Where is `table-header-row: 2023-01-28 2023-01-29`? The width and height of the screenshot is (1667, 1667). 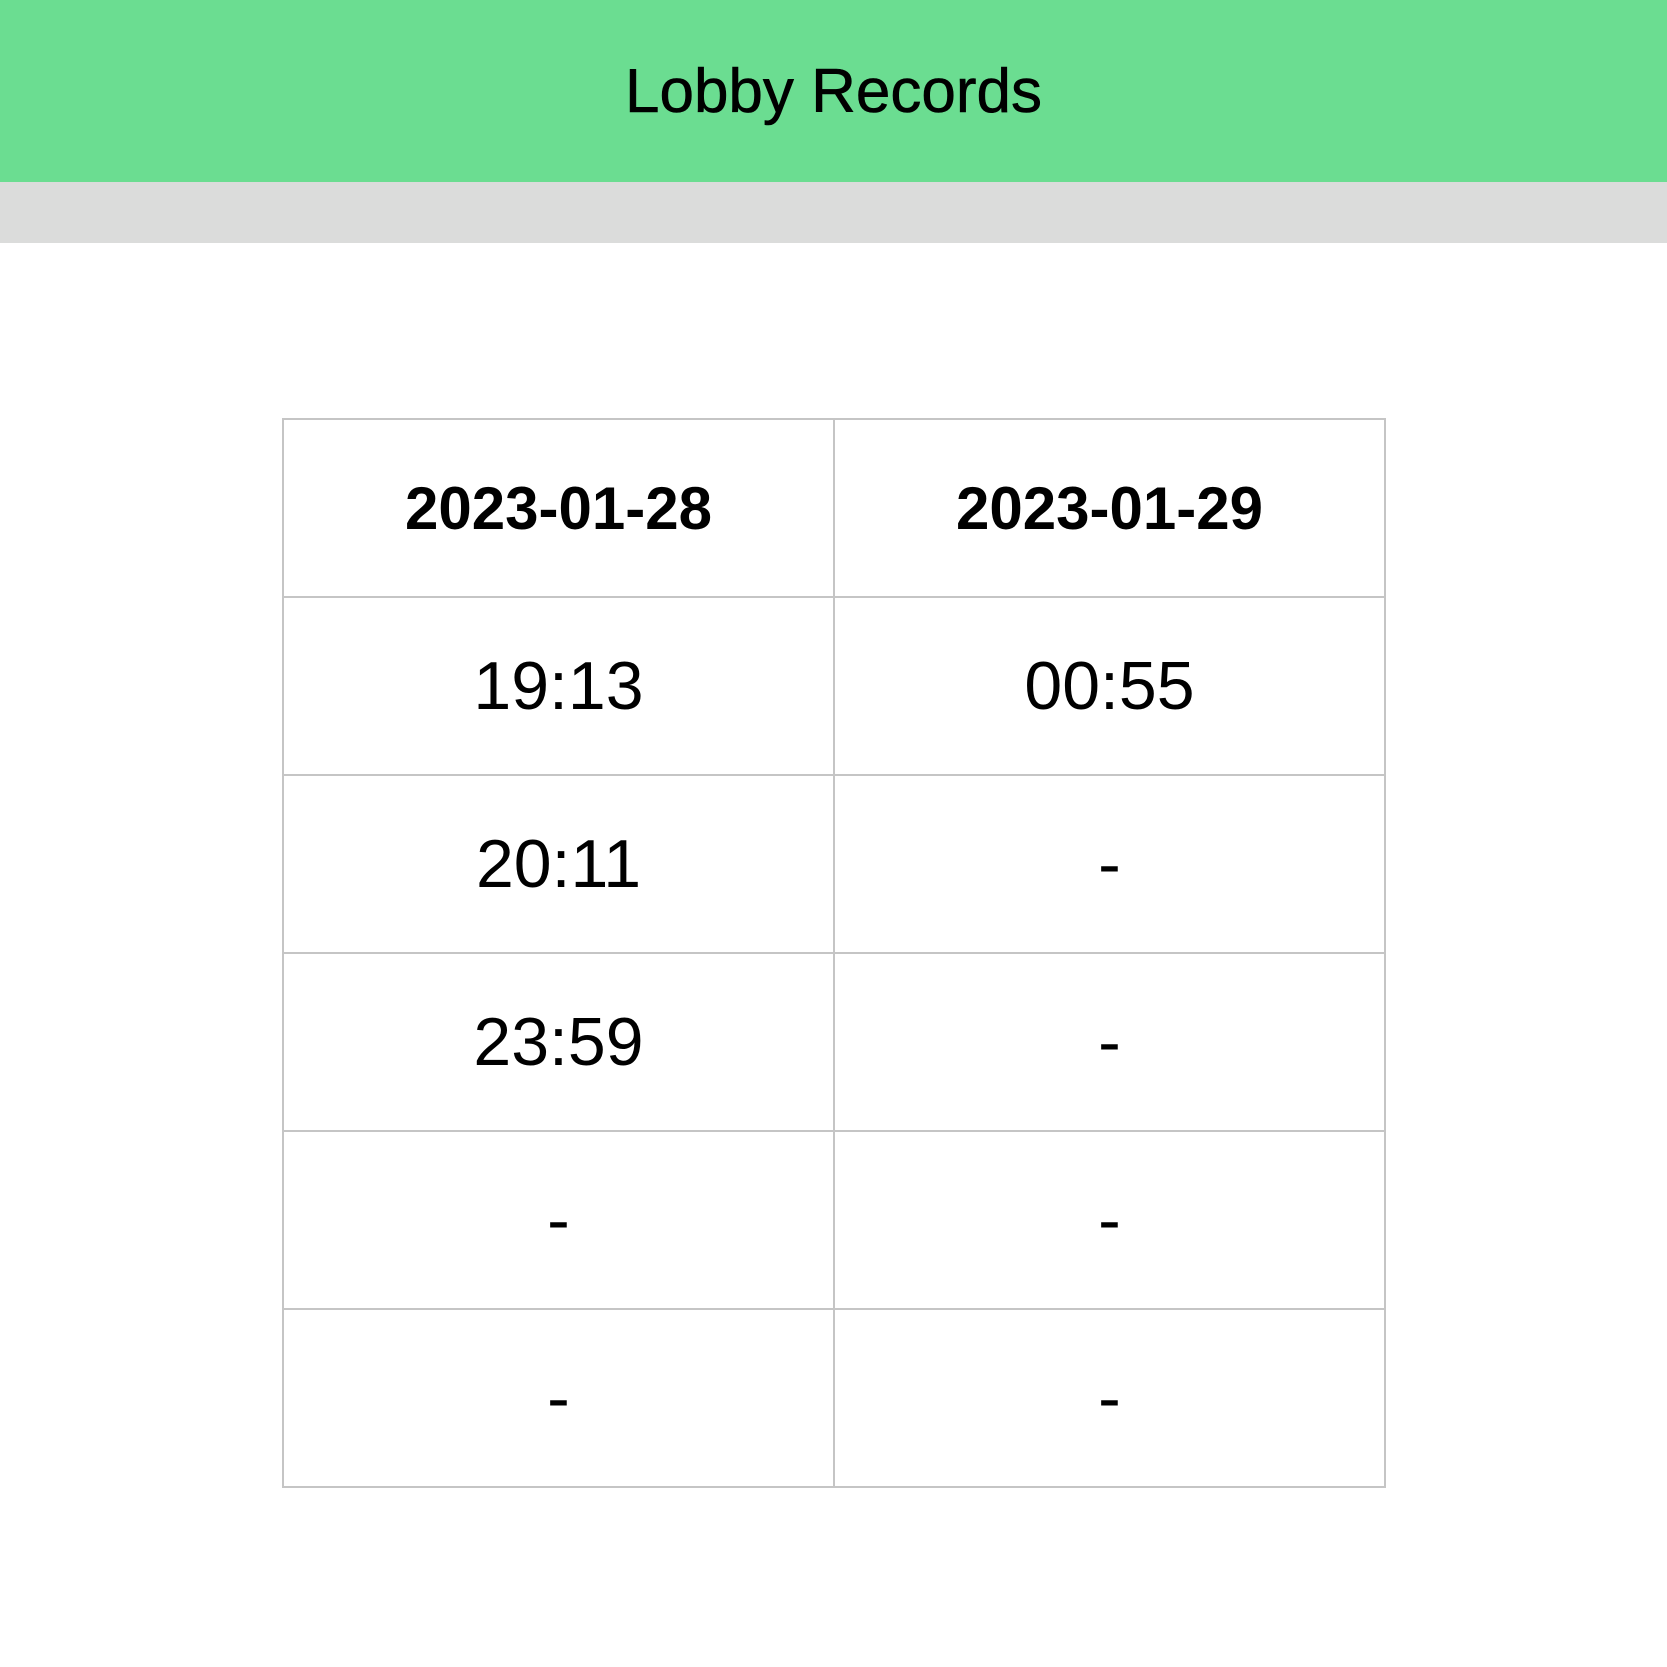
table-header-row: 2023-01-28 2023-01-29 is located at coordinates (834, 508).